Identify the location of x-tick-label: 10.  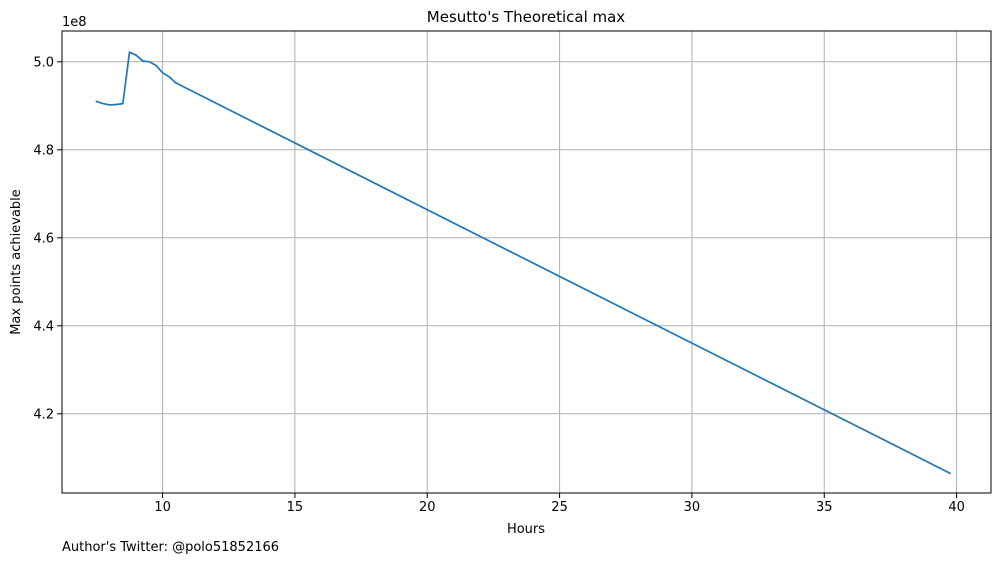
(162, 507).